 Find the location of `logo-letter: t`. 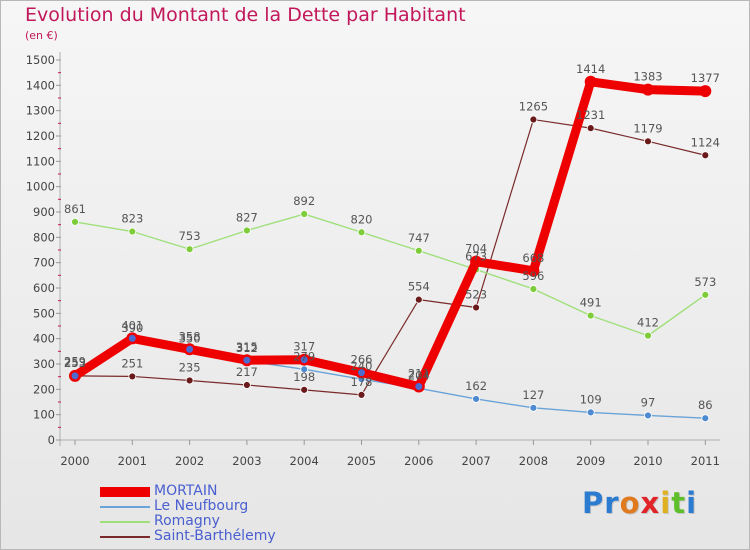

logo-letter: t is located at coordinates (679, 503).